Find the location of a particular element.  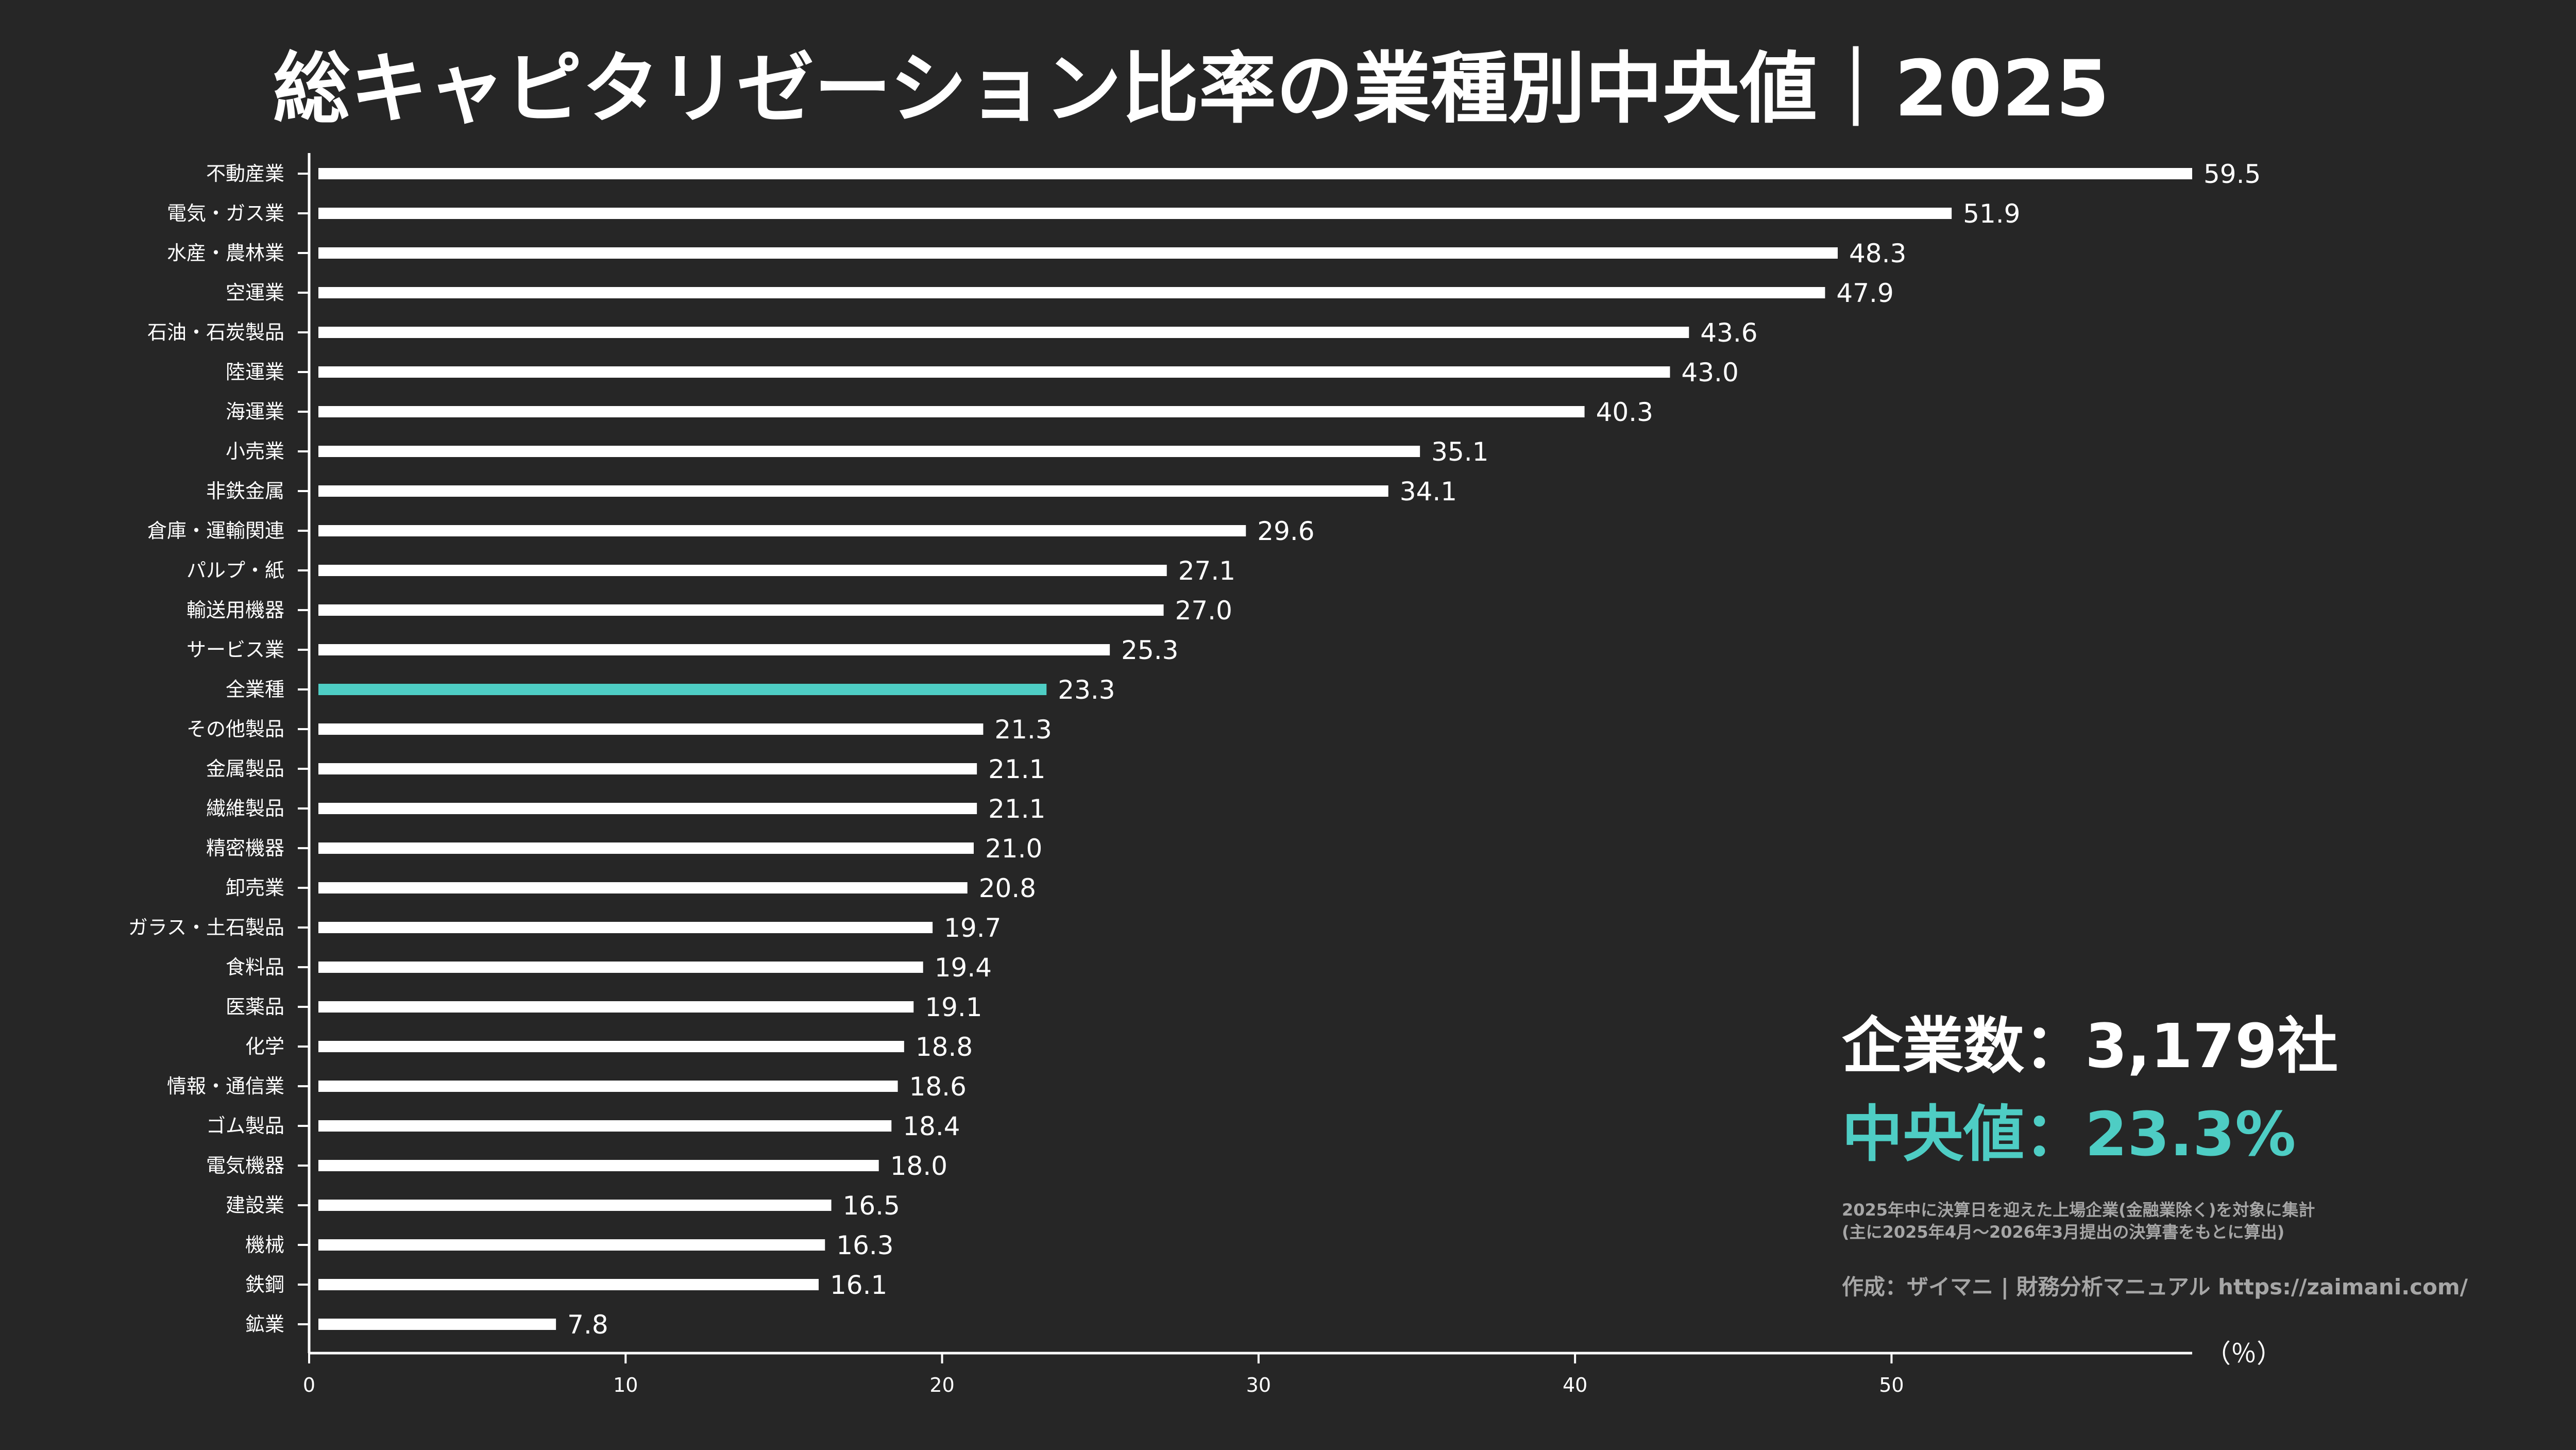

value-label: 29.6 is located at coordinates (1285, 531).